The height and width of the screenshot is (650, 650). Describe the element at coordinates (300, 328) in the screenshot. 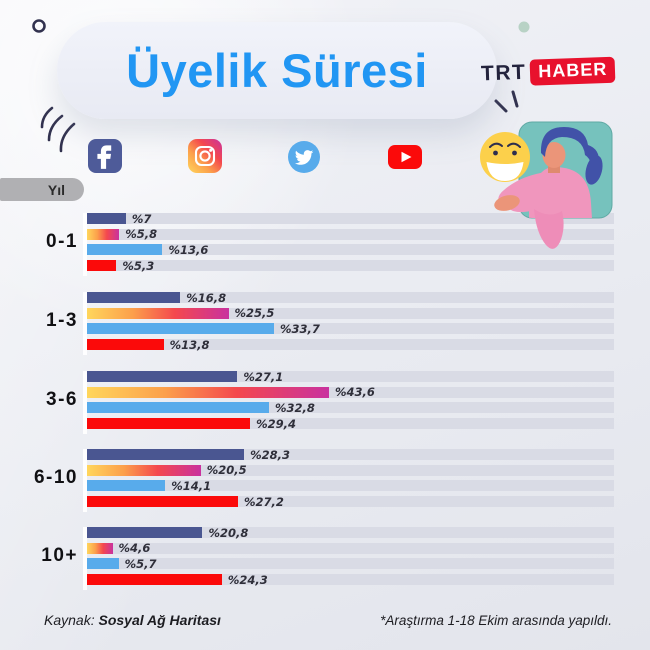

I see `bar-value-label: %33,7` at that location.